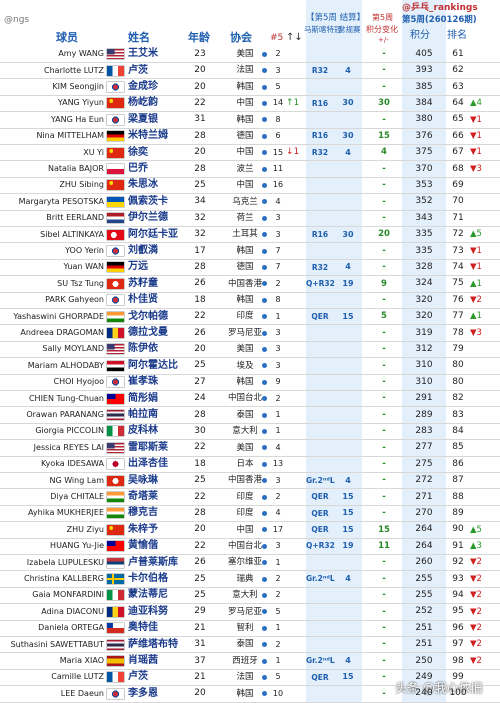 This screenshot has width=500, height=703. What do you see at coordinates (85, 529) in the screenshot?
I see `player: ZHU Ziyu` at bounding box center [85, 529].